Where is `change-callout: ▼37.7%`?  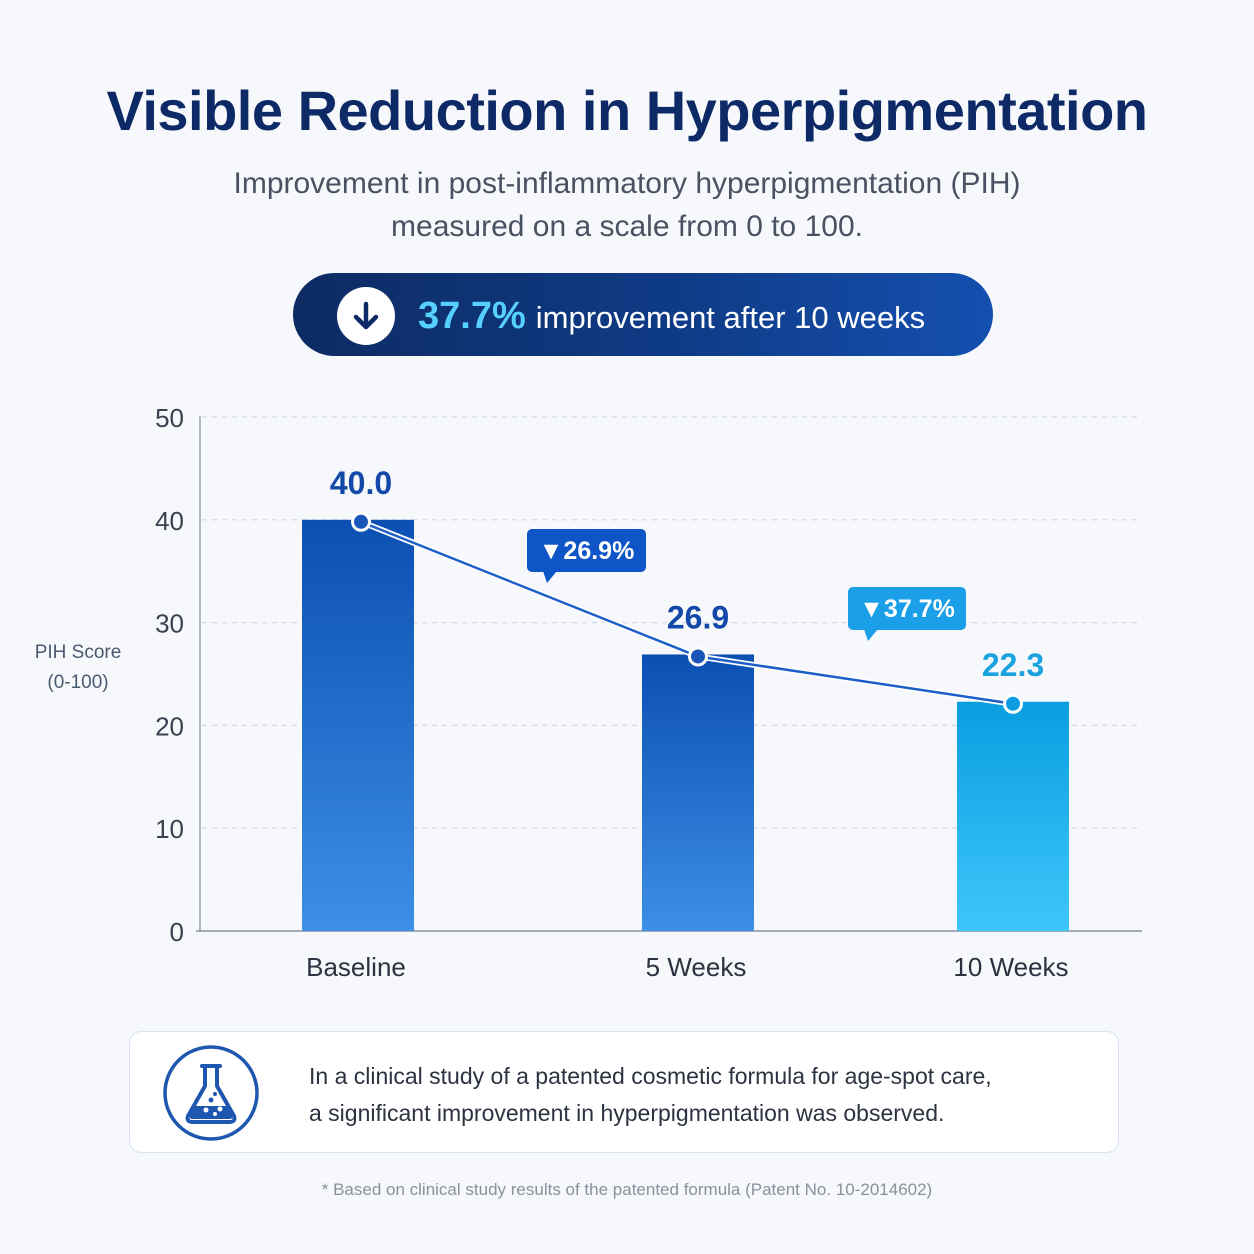 change-callout: ▼37.7% is located at coordinates (907, 614).